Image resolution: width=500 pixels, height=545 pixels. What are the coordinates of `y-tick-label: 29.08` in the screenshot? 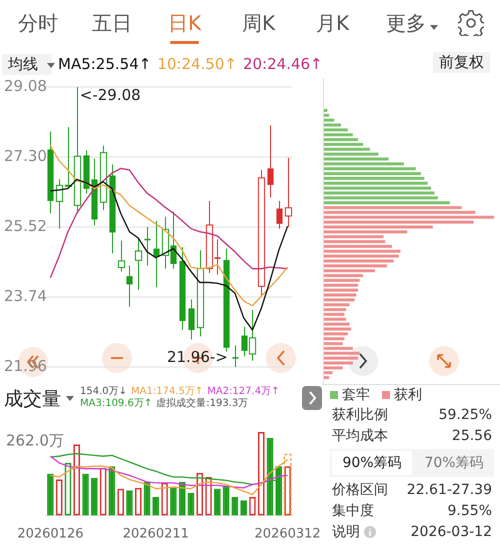 It's located at (25, 85).